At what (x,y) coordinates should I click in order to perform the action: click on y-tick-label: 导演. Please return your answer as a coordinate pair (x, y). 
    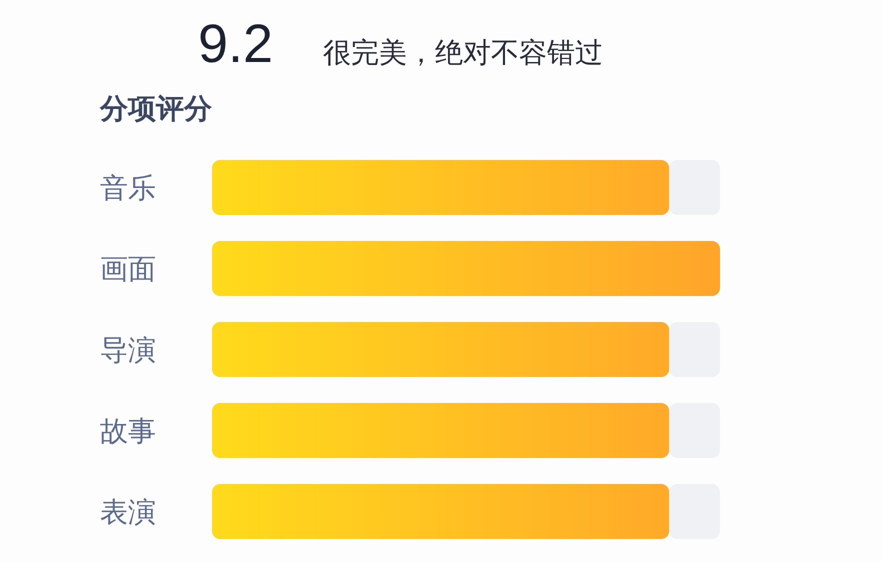
    Looking at the image, I should click on (128, 350).